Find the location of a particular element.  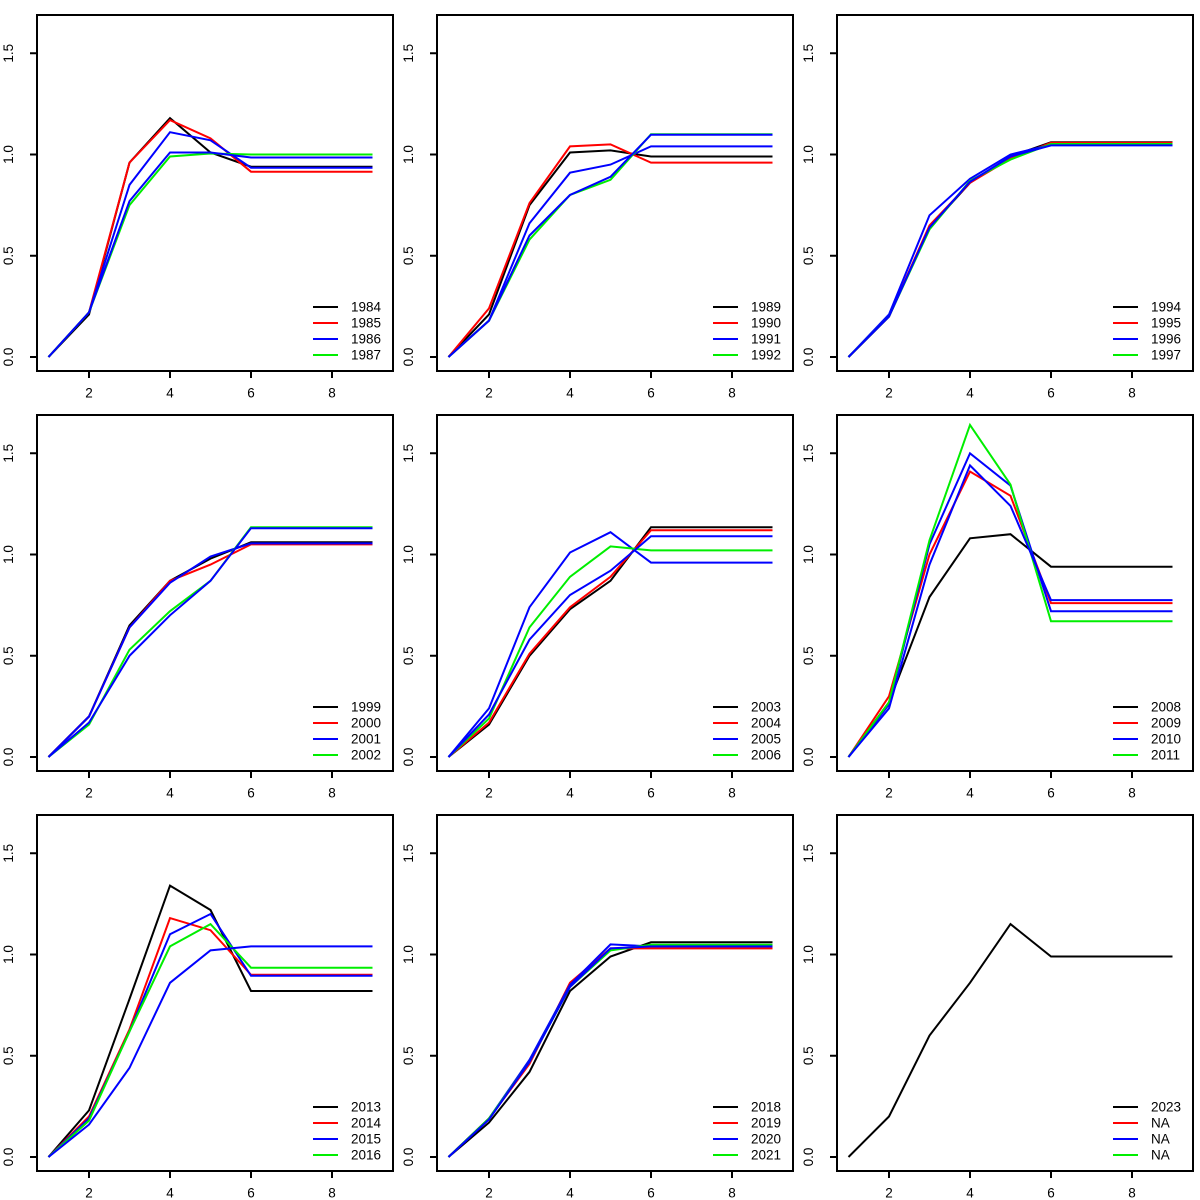

legend-label: 2013 is located at coordinates (366, 1107).